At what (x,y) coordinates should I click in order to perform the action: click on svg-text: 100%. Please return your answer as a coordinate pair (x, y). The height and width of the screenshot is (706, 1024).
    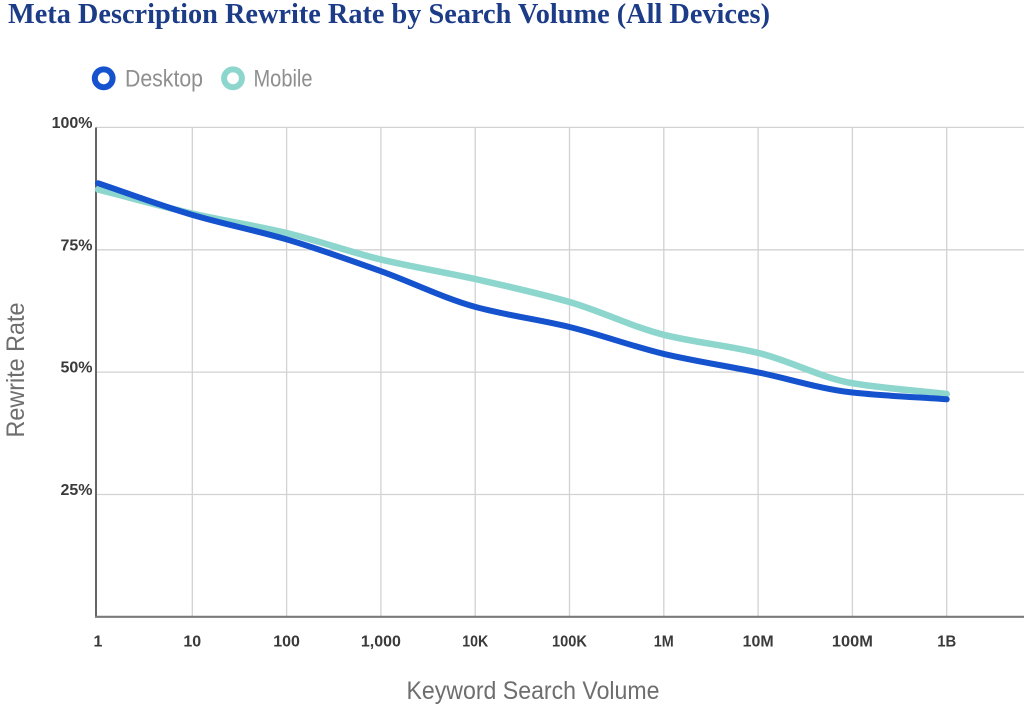
    Looking at the image, I should click on (72, 123).